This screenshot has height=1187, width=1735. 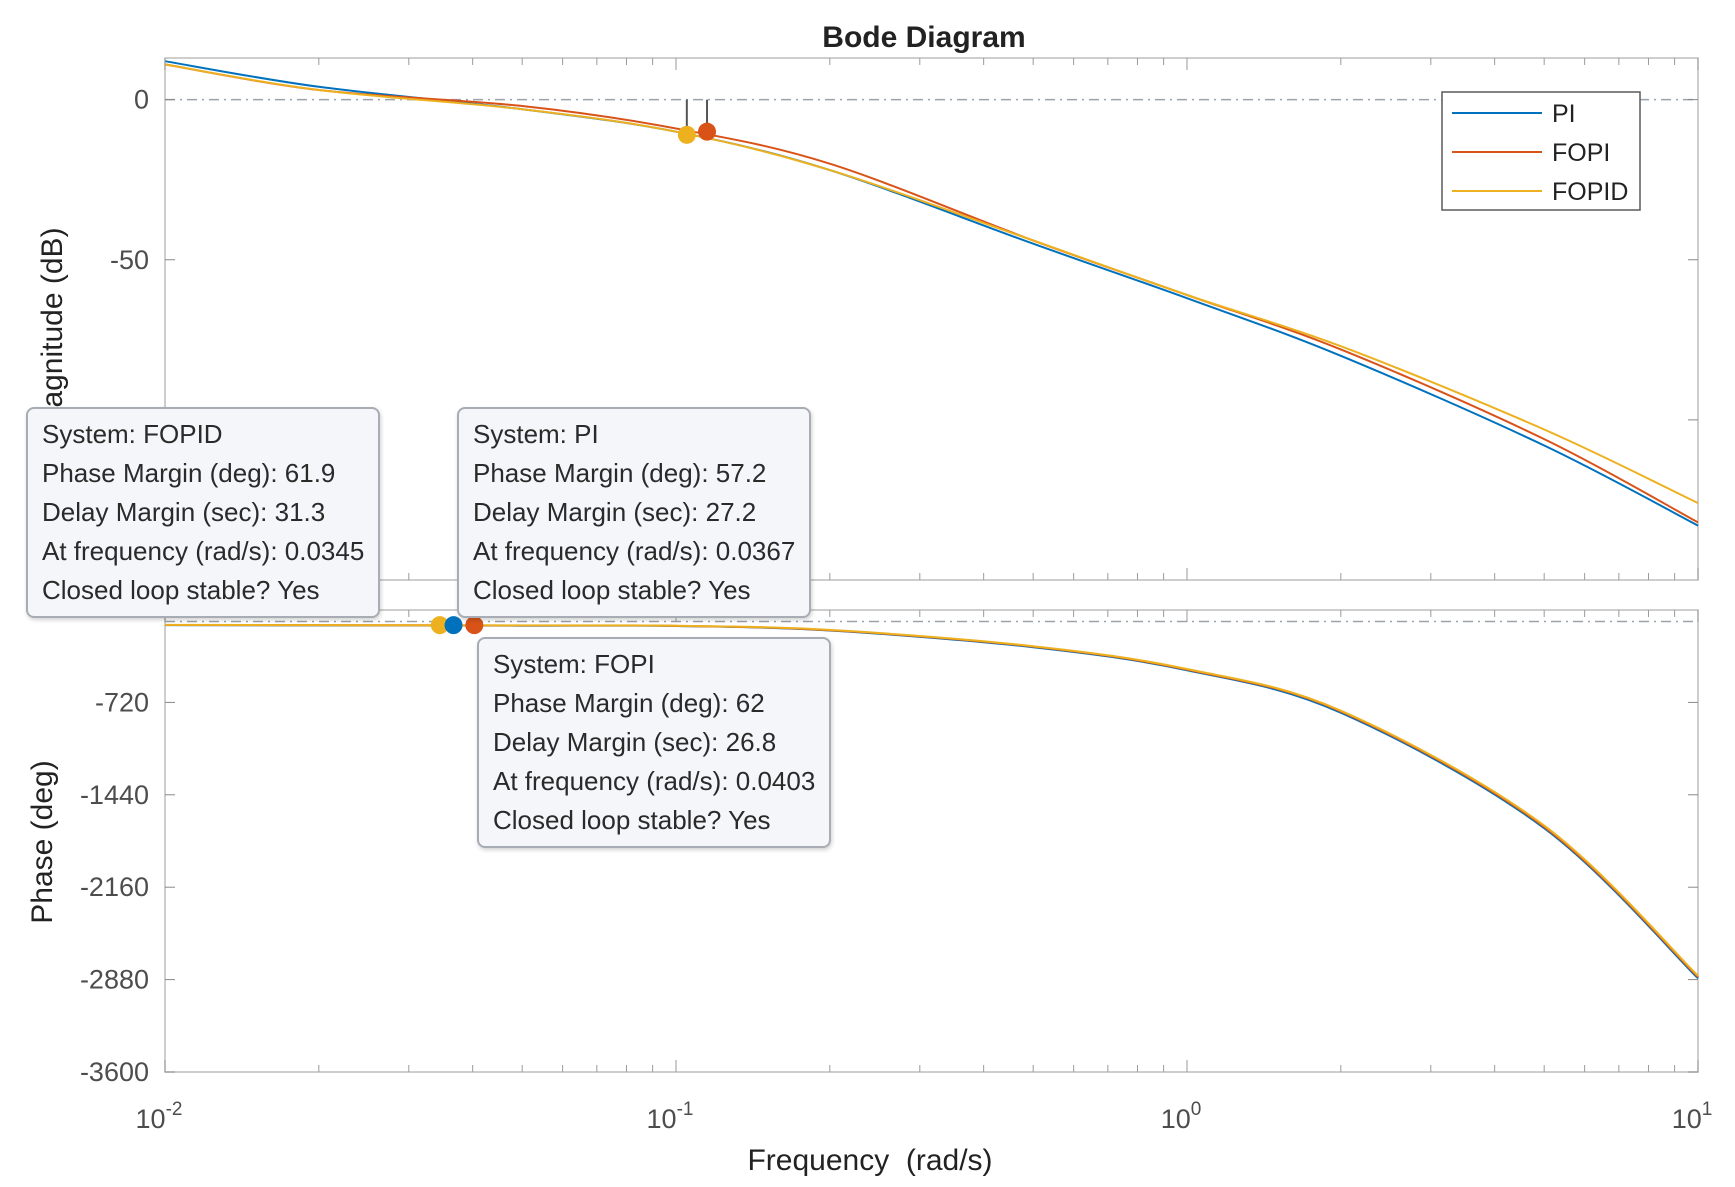 What do you see at coordinates (615, 512) in the screenshot?
I see `datatip-line: Delay Margin (sec): 27.2` at bounding box center [615, 512].